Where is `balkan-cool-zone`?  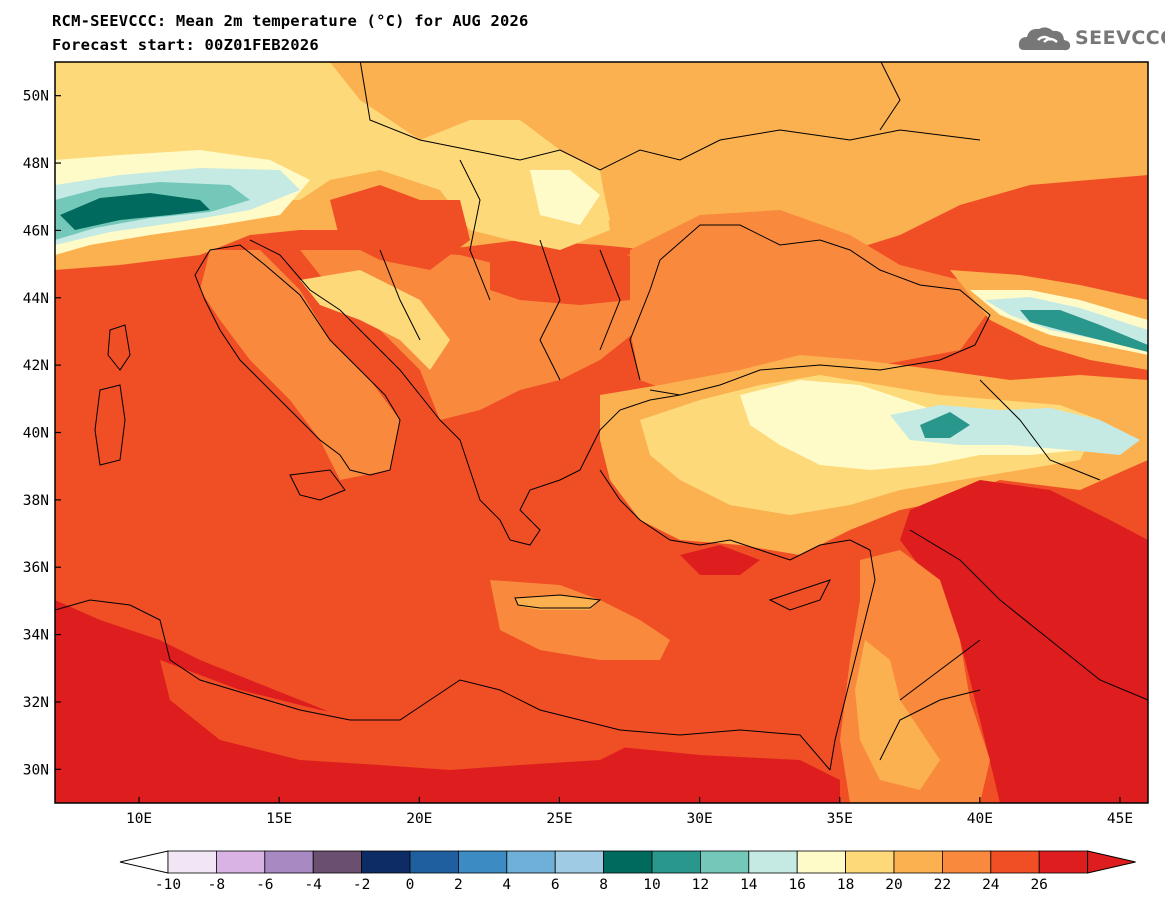
balkan-cool-zone is located at coordinates (375, 320).